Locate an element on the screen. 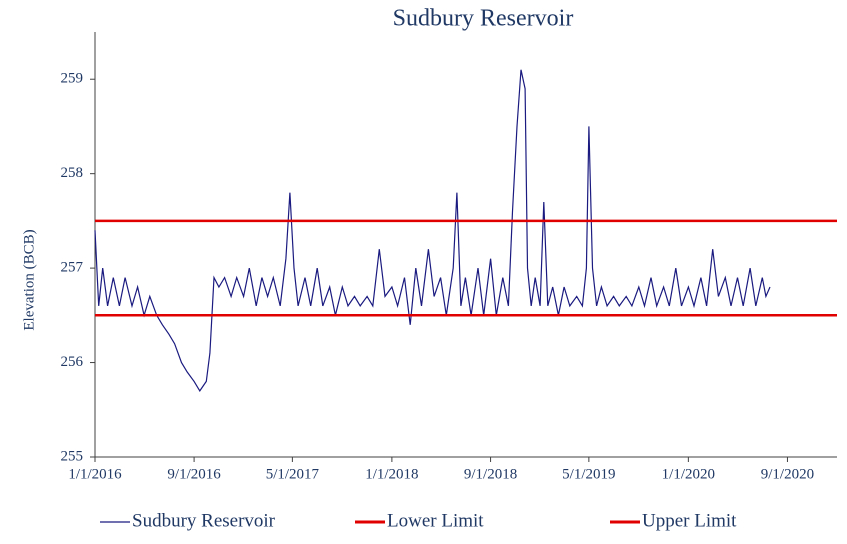 The width and height of the screenshot is (847, 544). y-tick-label: 256 is located at coordinates (72, 362).